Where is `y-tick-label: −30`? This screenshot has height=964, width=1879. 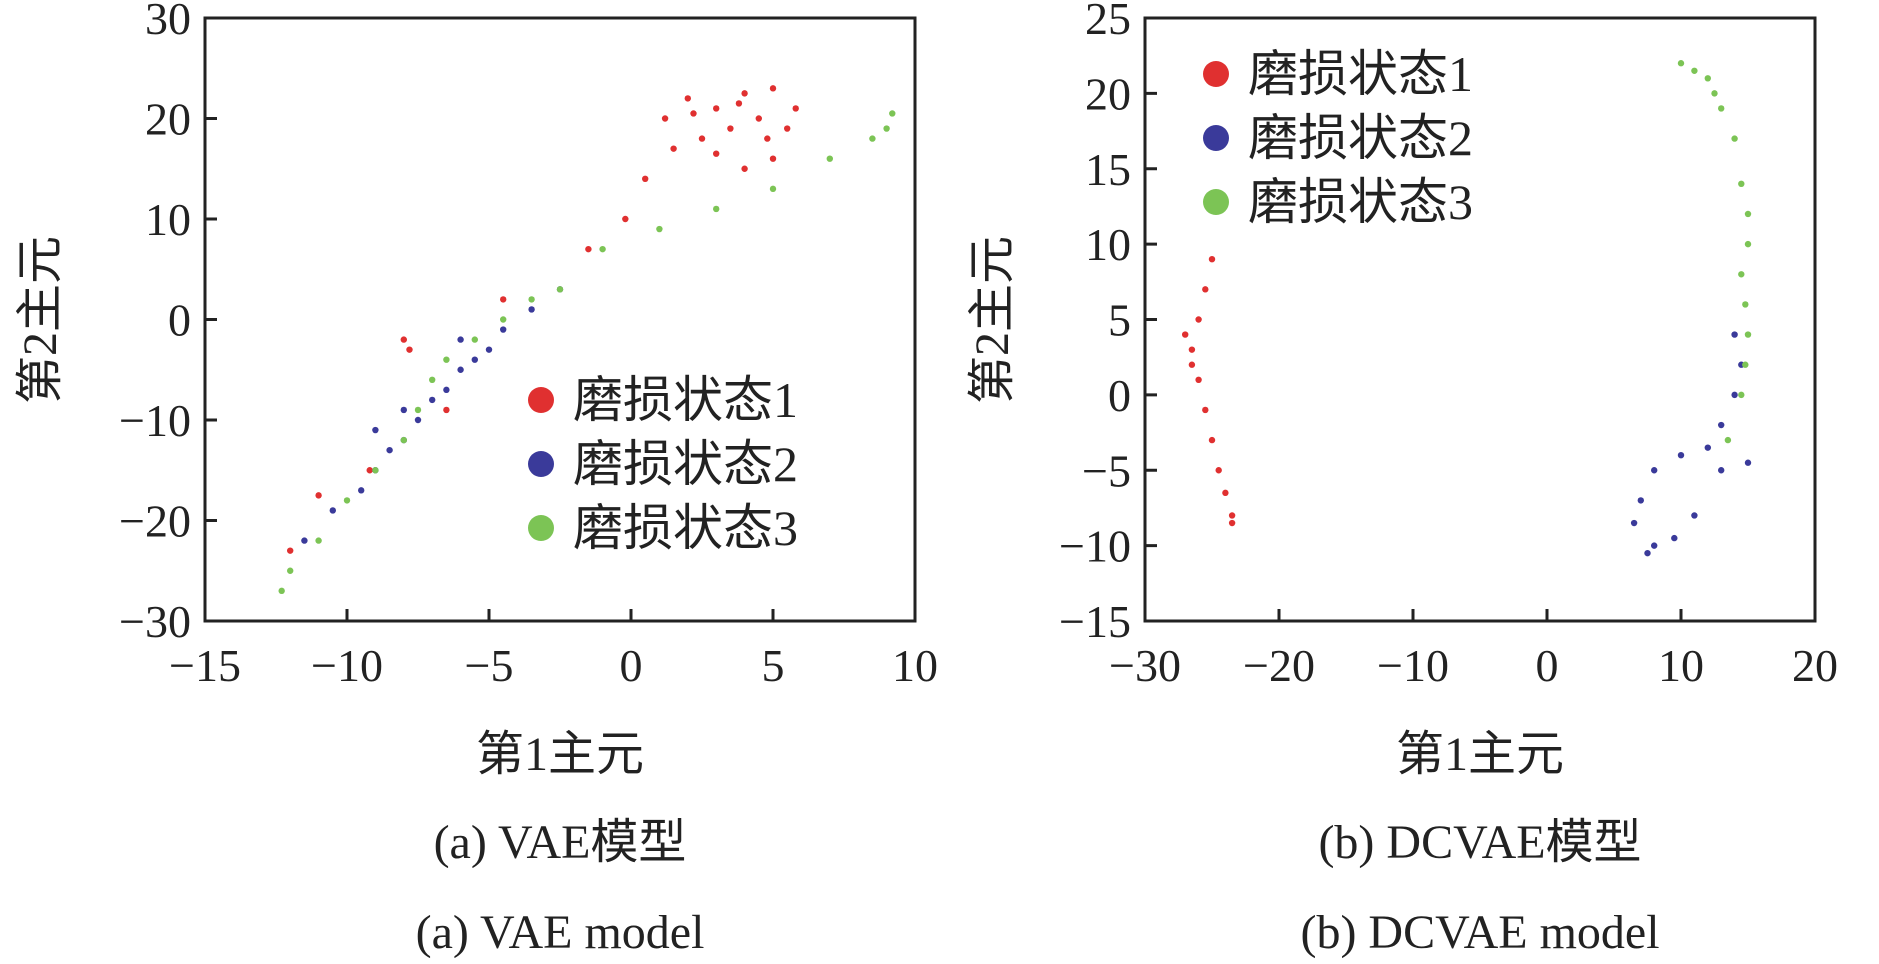 y-tick-label: −30 is located at coordinates (155, 621).